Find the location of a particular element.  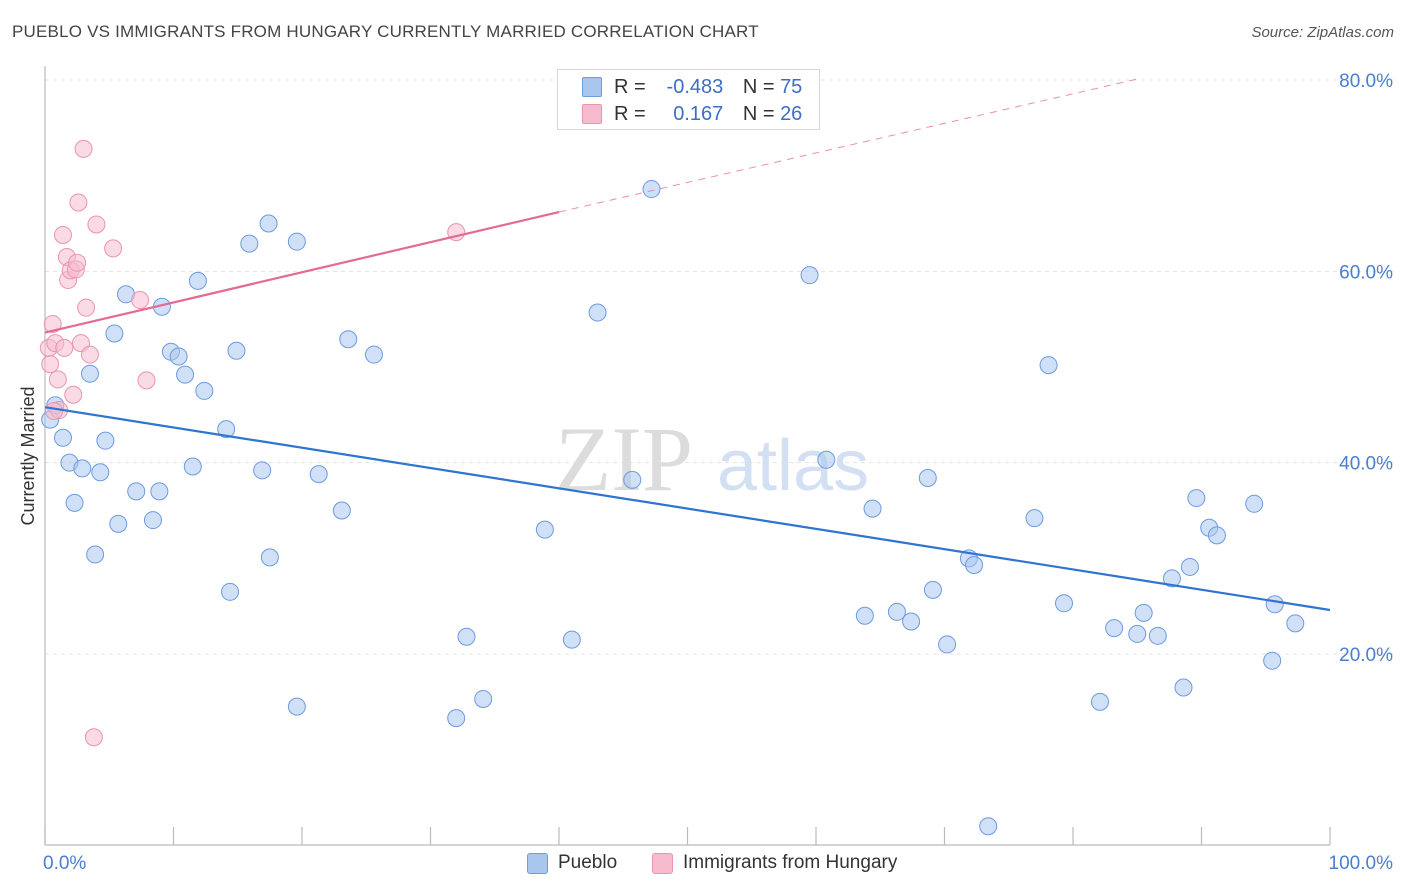

legend-n-value: 26 is located at coordinates (791, 114).